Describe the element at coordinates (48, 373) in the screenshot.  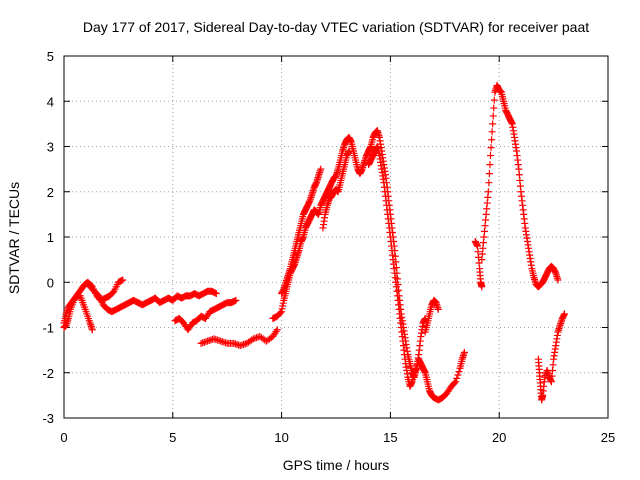
I see `y-tick-label: -2` at that location.